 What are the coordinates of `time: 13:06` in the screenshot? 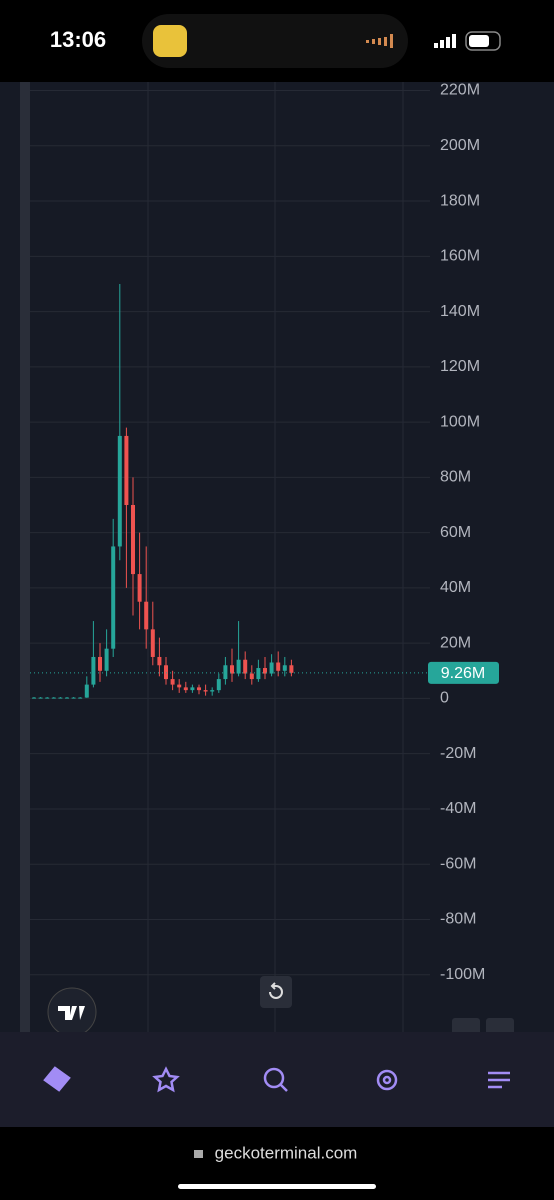 It's located at (78, 39).